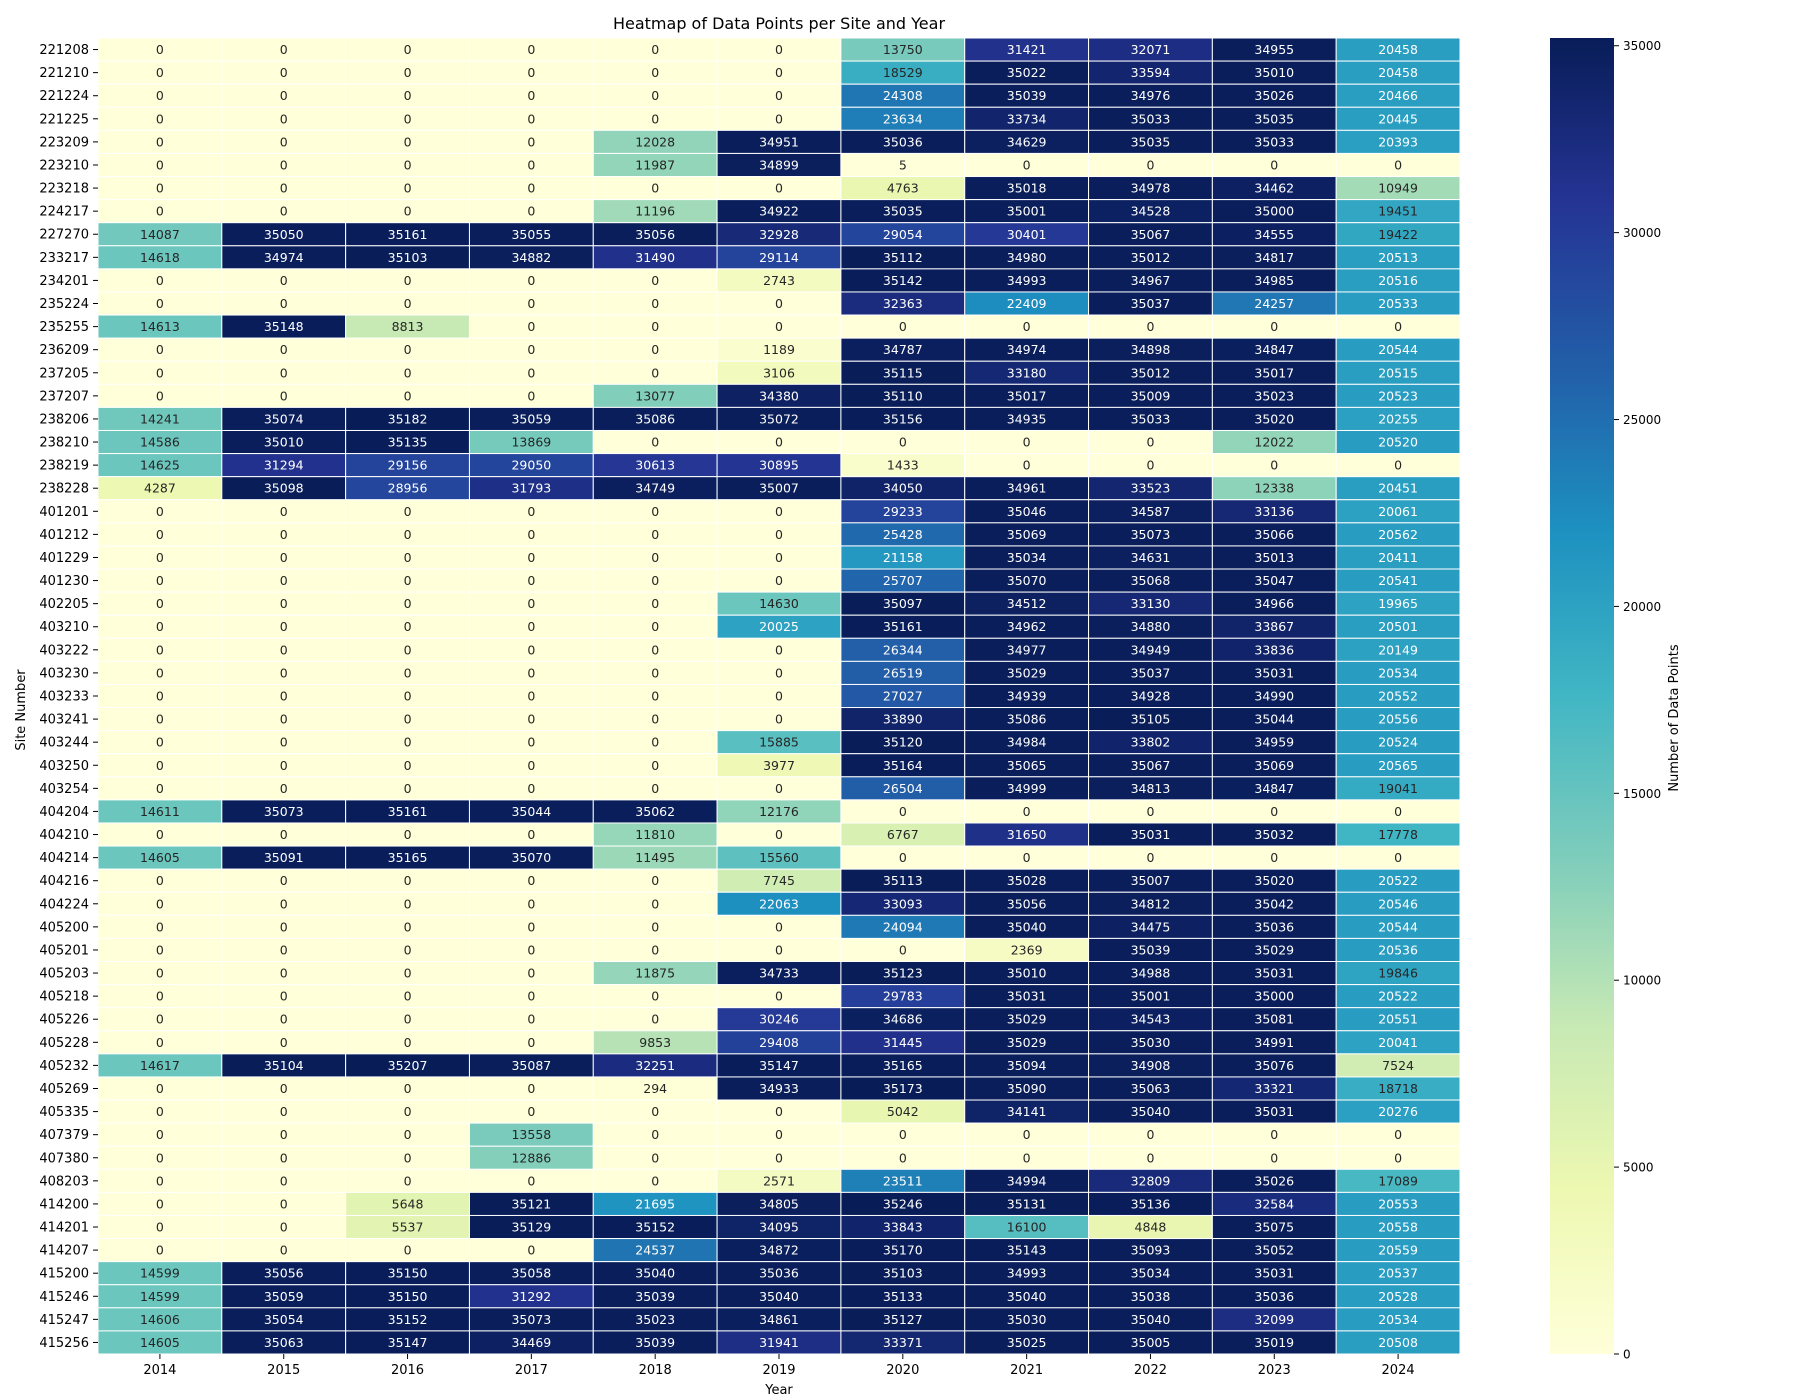 This screenshot has height=1400, width=1800. I want to click on cell-value-label: 11495, so click(655, 857).